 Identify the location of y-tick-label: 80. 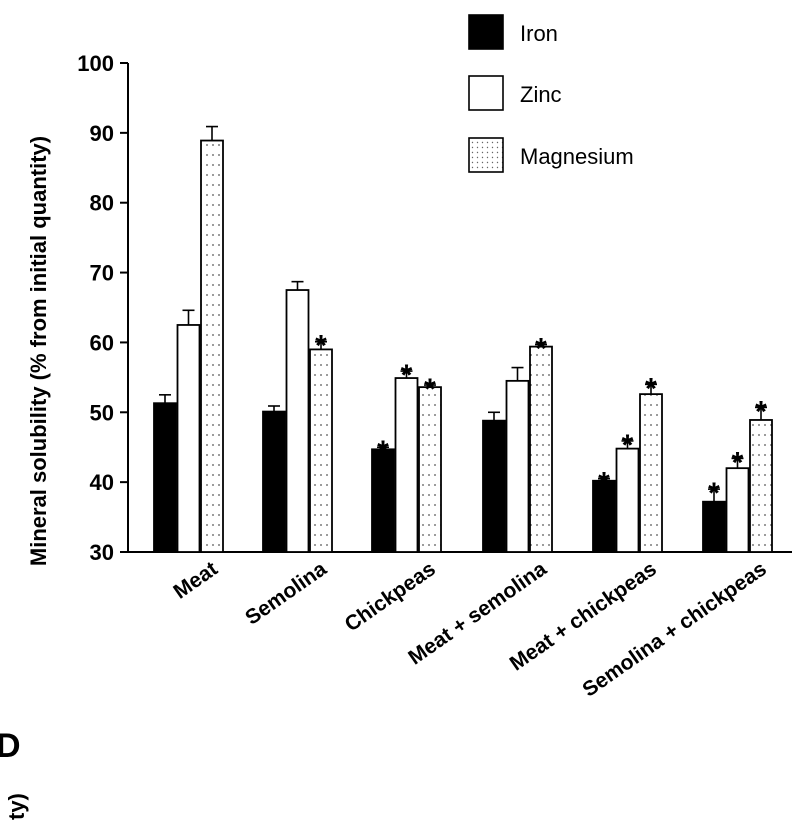
(102, 203).